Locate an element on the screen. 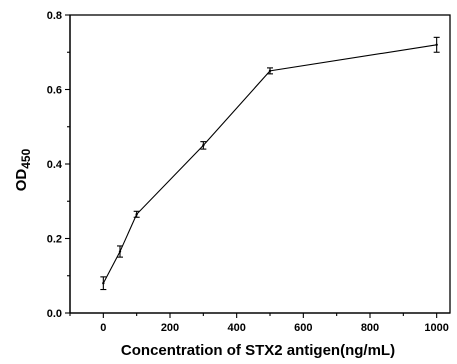 The image size is (457, 364). x-tick-label: 0 is located at coordinates (103, 328).